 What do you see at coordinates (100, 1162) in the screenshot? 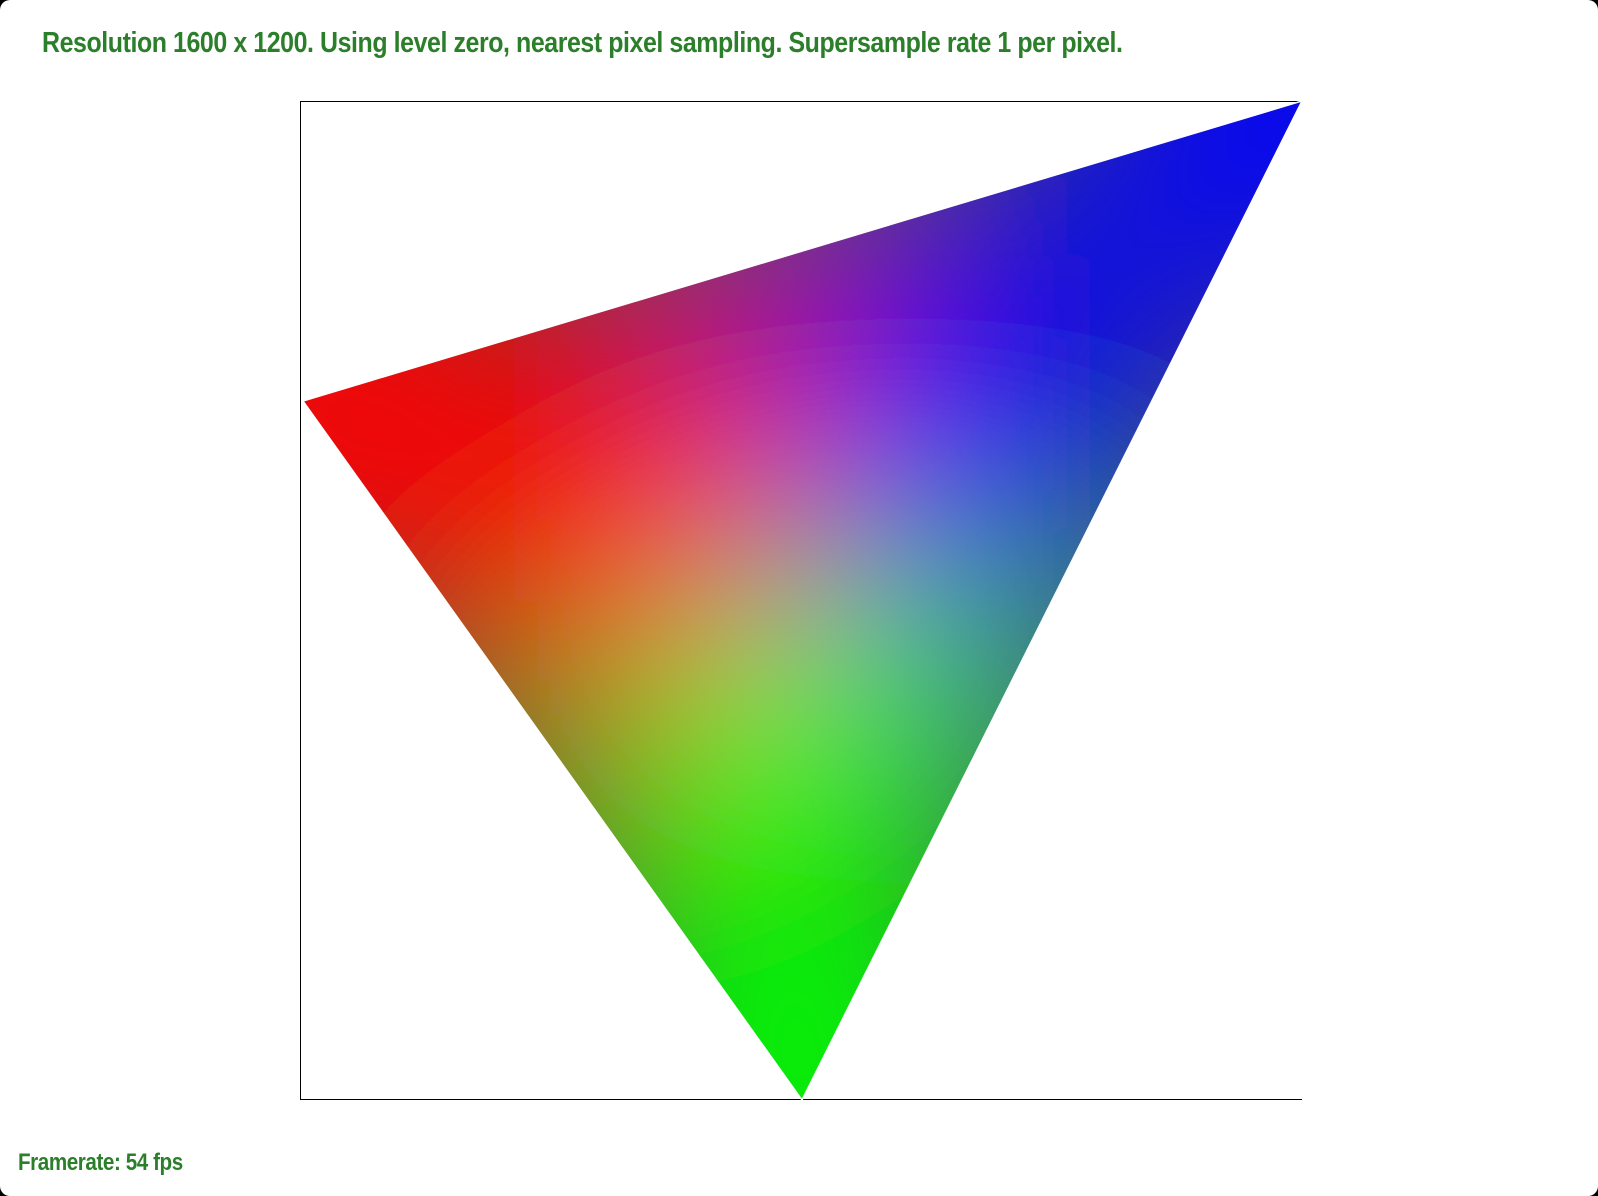
I see `framerate-readout: Framerate: 54 fps` at bounding box center [100, 1162].